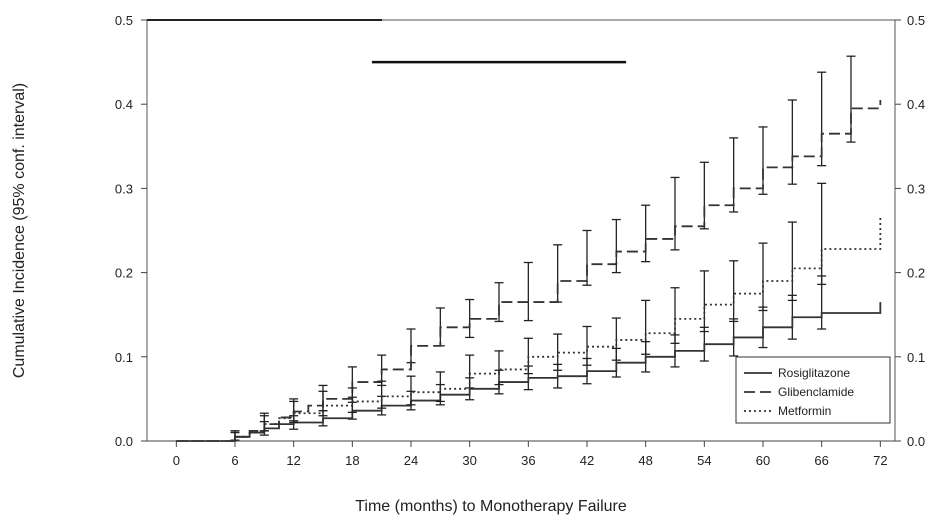  What do you see at coordinates (176, 460) in the screenshot?
I see `x-tick-label-0: 0` at bounding box center [176, 460].